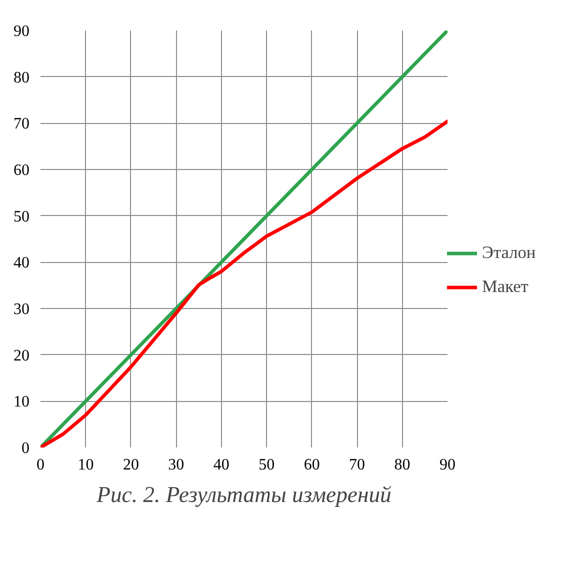 This screenshot has width=570, height=574. I want to click on legend-label: Эталон, so click(509, 253).